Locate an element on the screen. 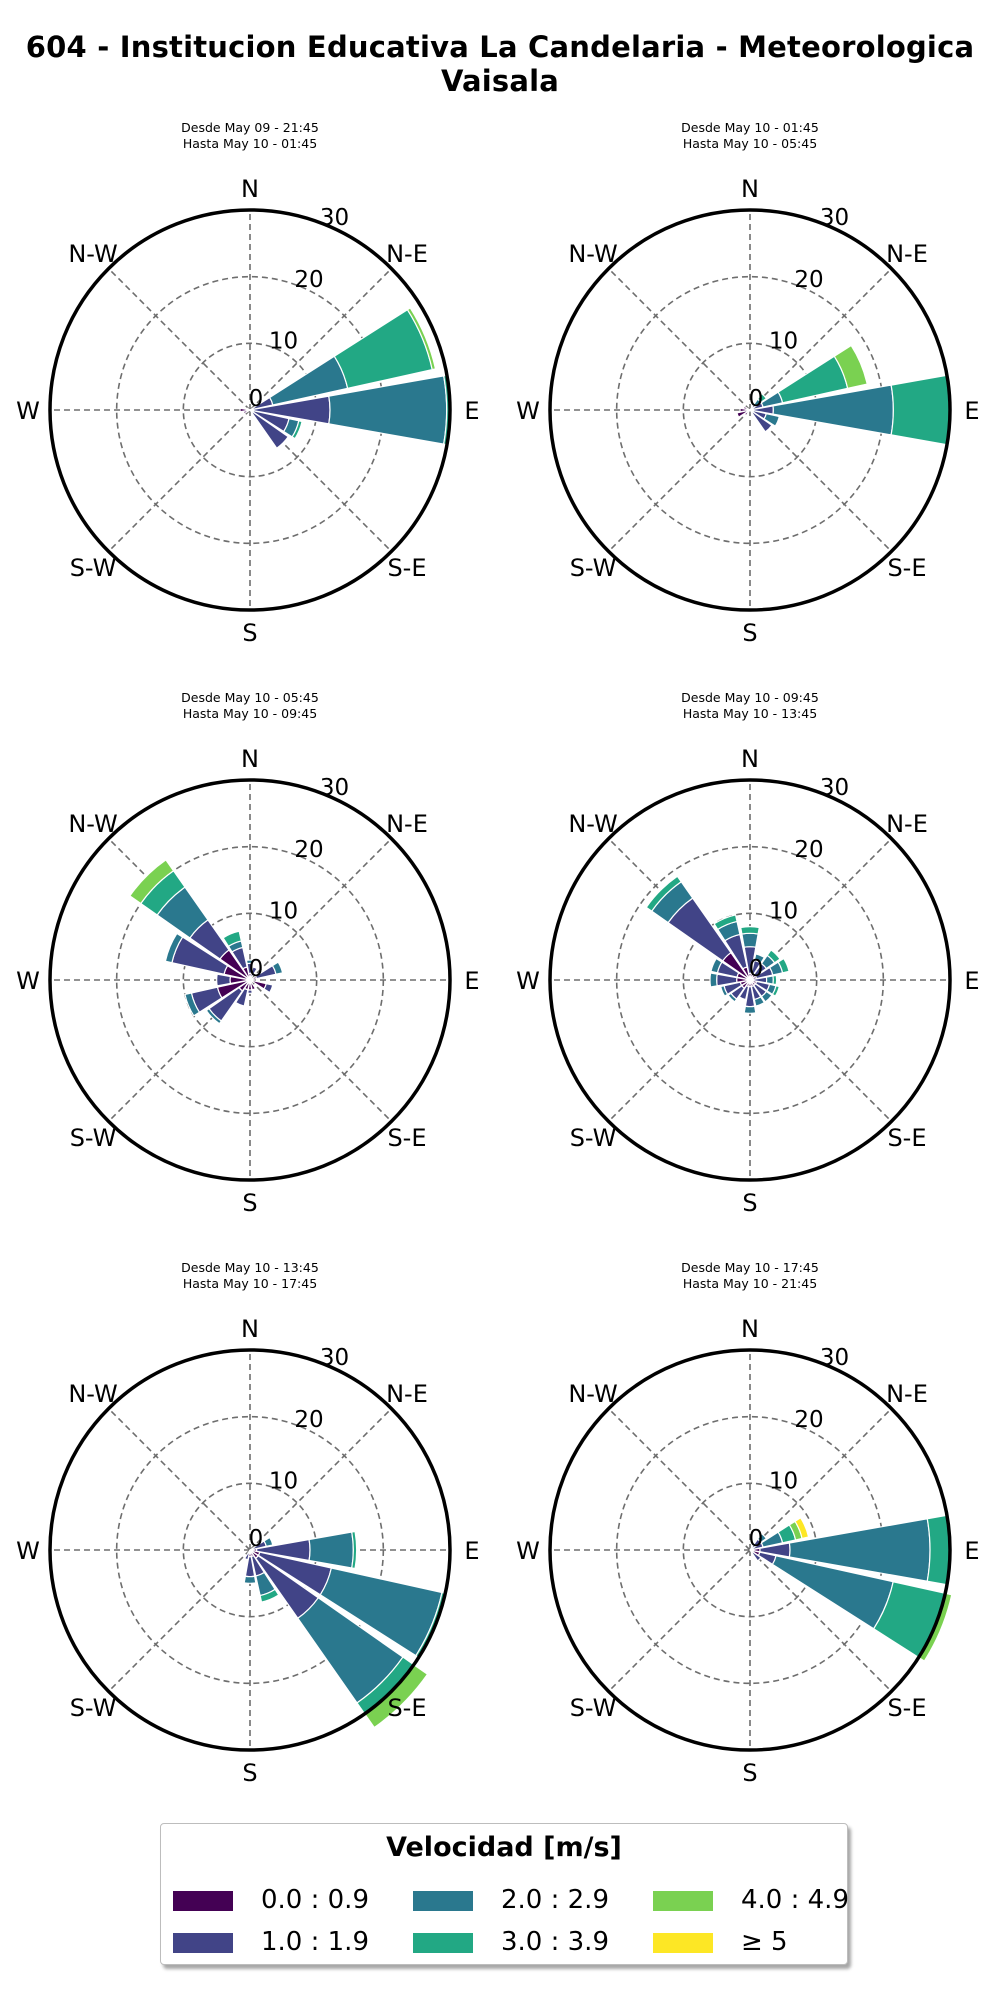 Image resolution: width=1000 pixels, height=2000 pixels. panel-subtitle: Desde May 10 - 05:45 Hasta May 10 - 09:45 is located at coordinates (250, 706).